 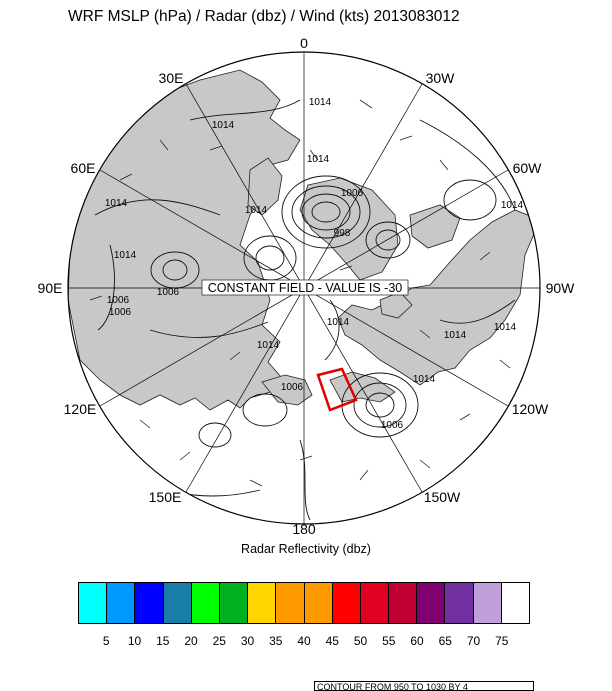 What do you see at coordinates (83, 168) in the screenshot?
I see `lon-label-60e: 60E` at bounding box center [83, 168].